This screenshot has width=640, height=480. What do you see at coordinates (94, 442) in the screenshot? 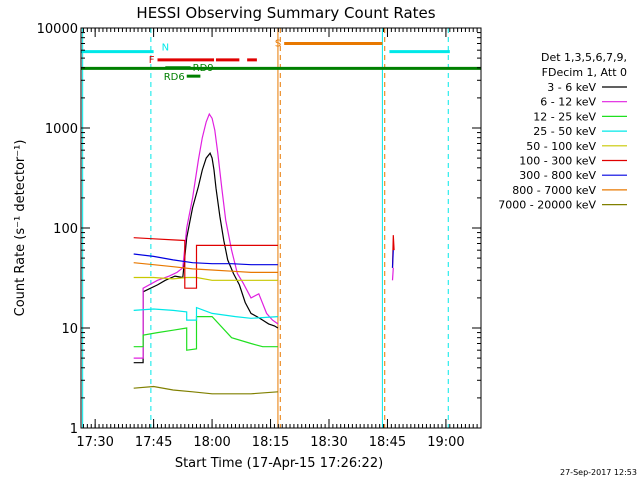
I see `x-tick-label: 17:30` at bounding box center [94, 442].